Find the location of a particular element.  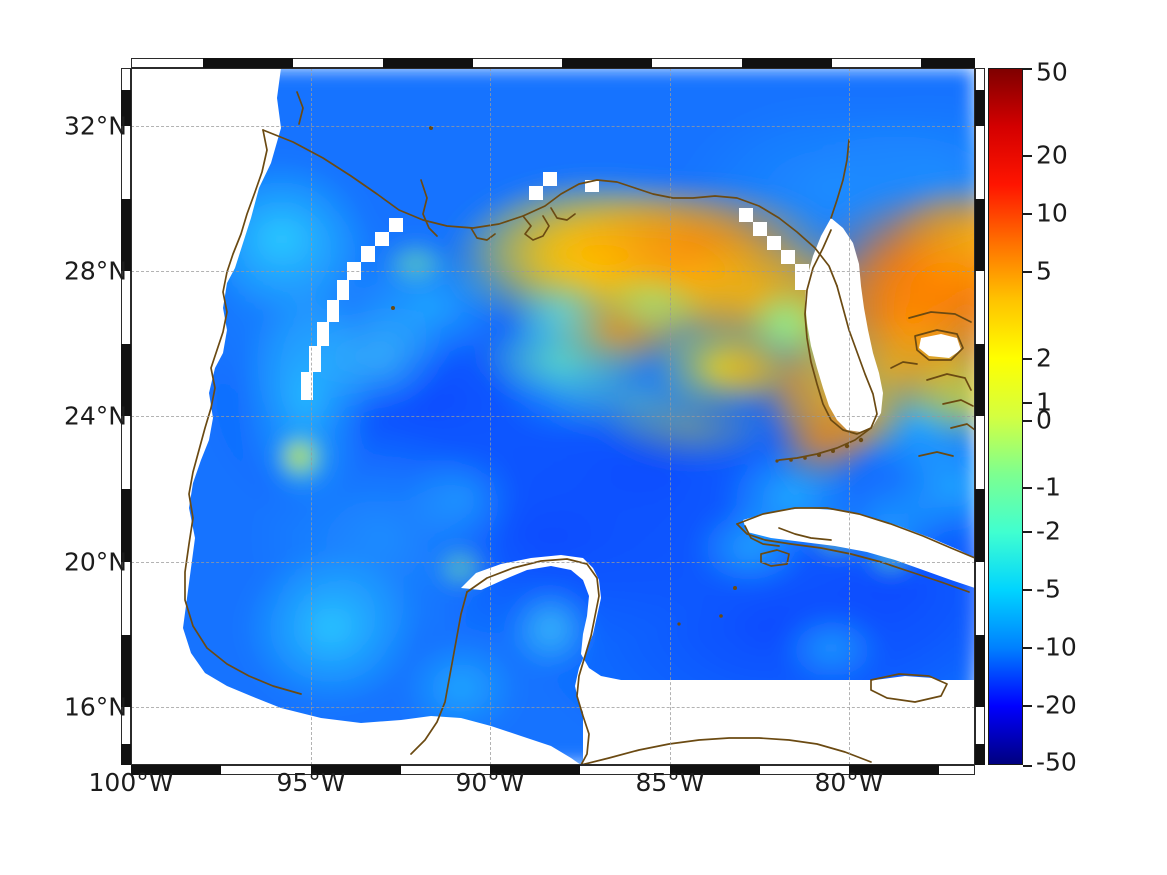

y-tick-label-2: 24°N is located at coordinates (95, 416).